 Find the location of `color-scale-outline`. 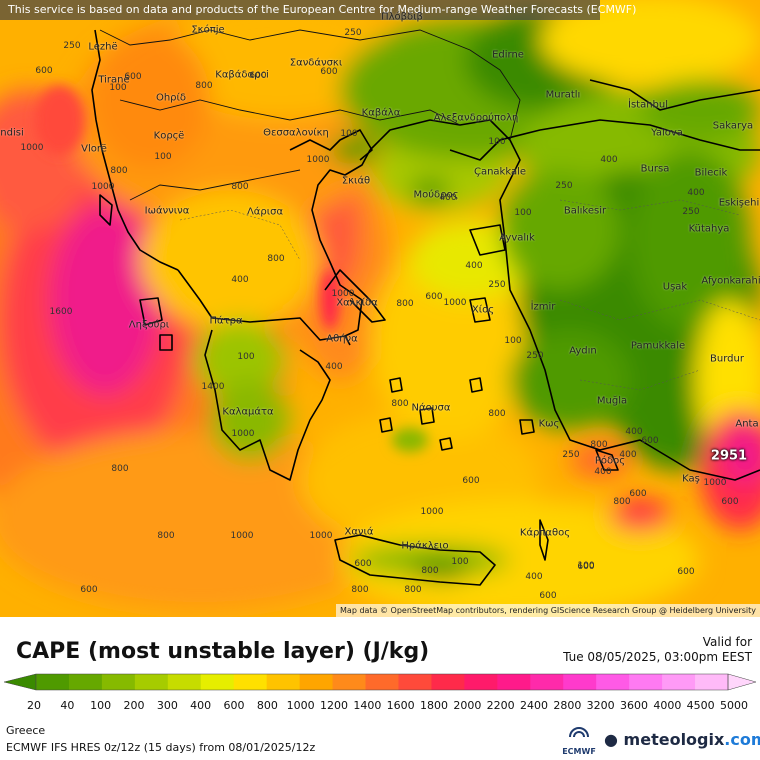

color-scale-outline is located at coordinates (382, 682).